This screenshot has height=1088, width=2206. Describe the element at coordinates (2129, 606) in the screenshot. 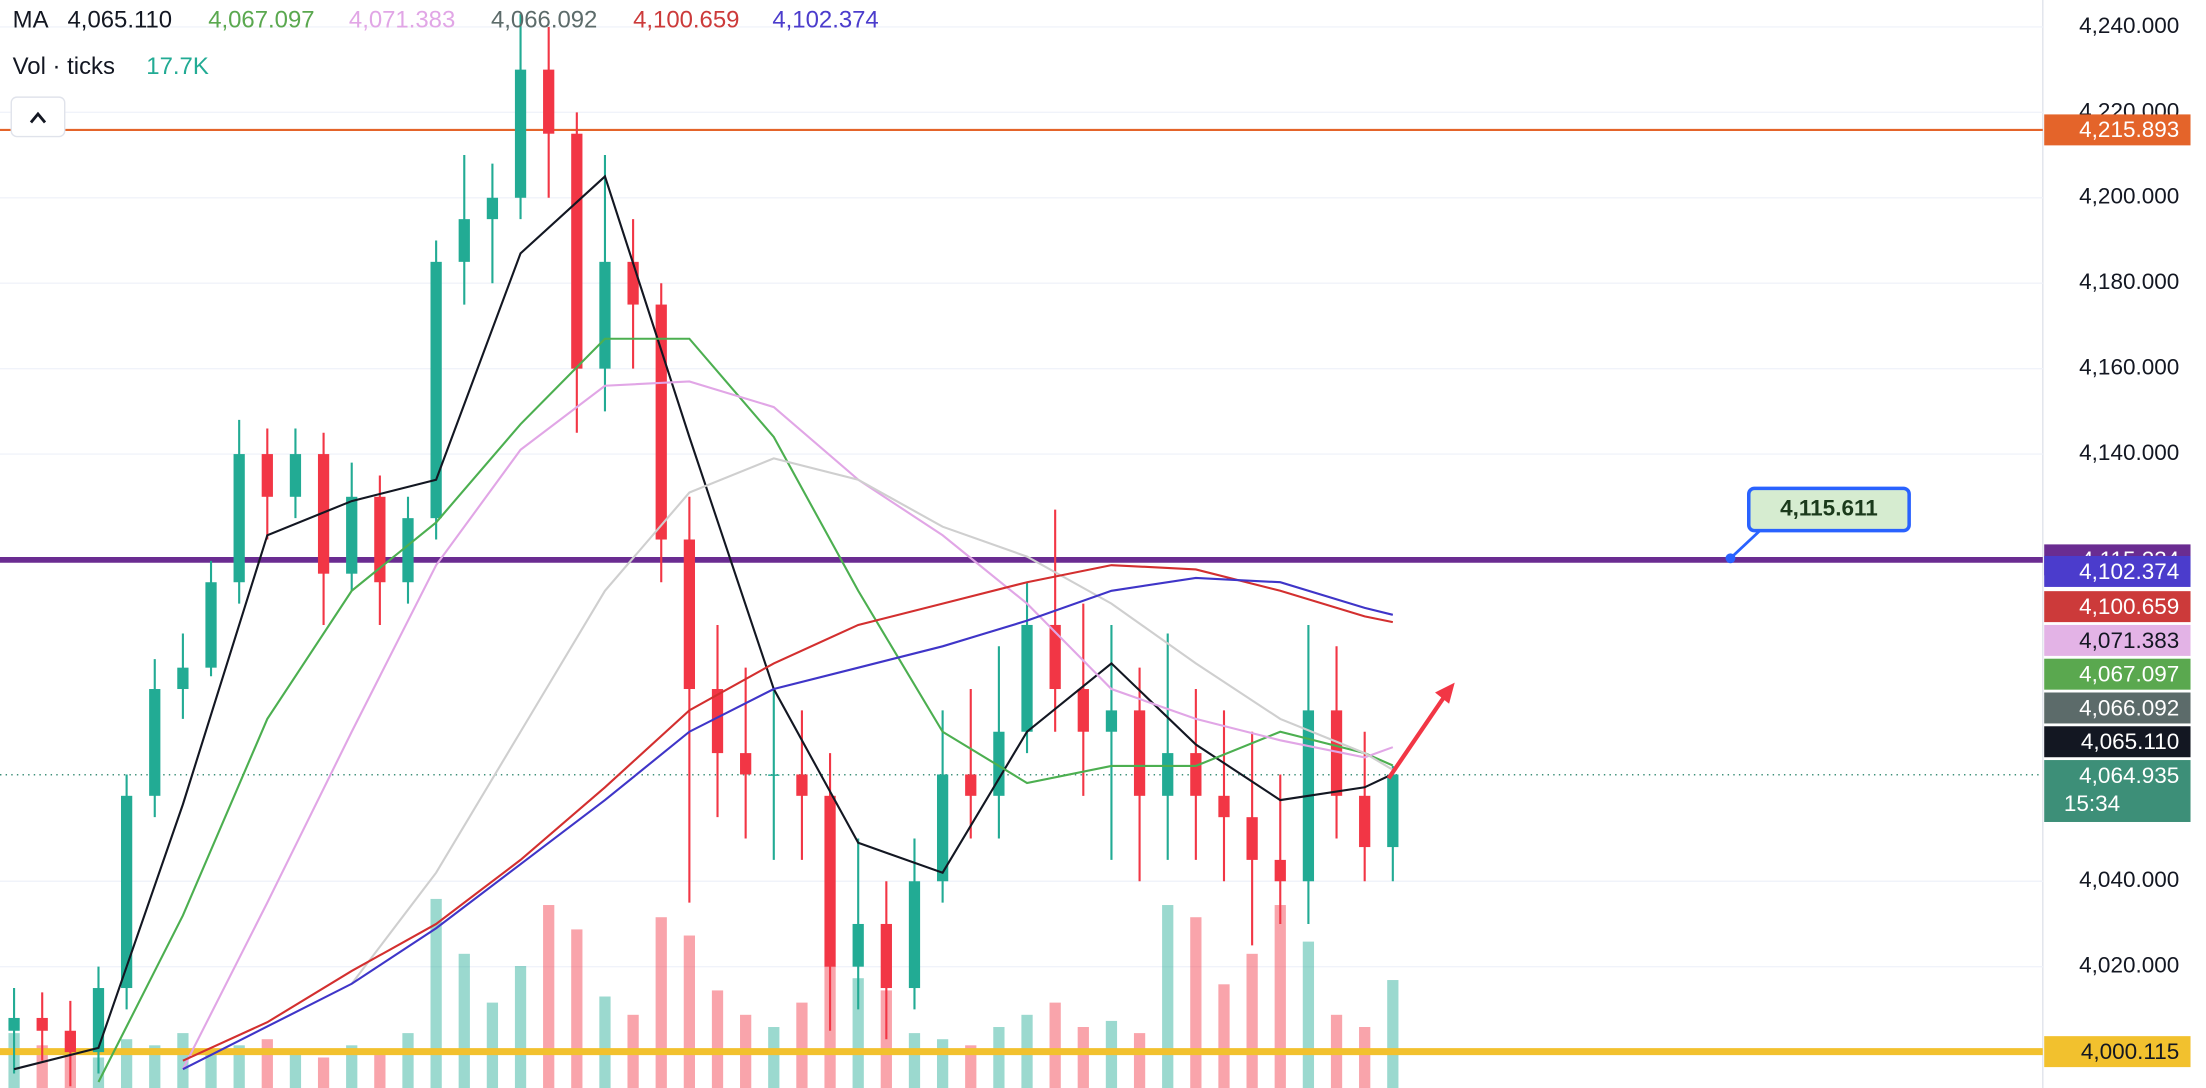

I see `ma-tag-label: 4,100.659` at that location.